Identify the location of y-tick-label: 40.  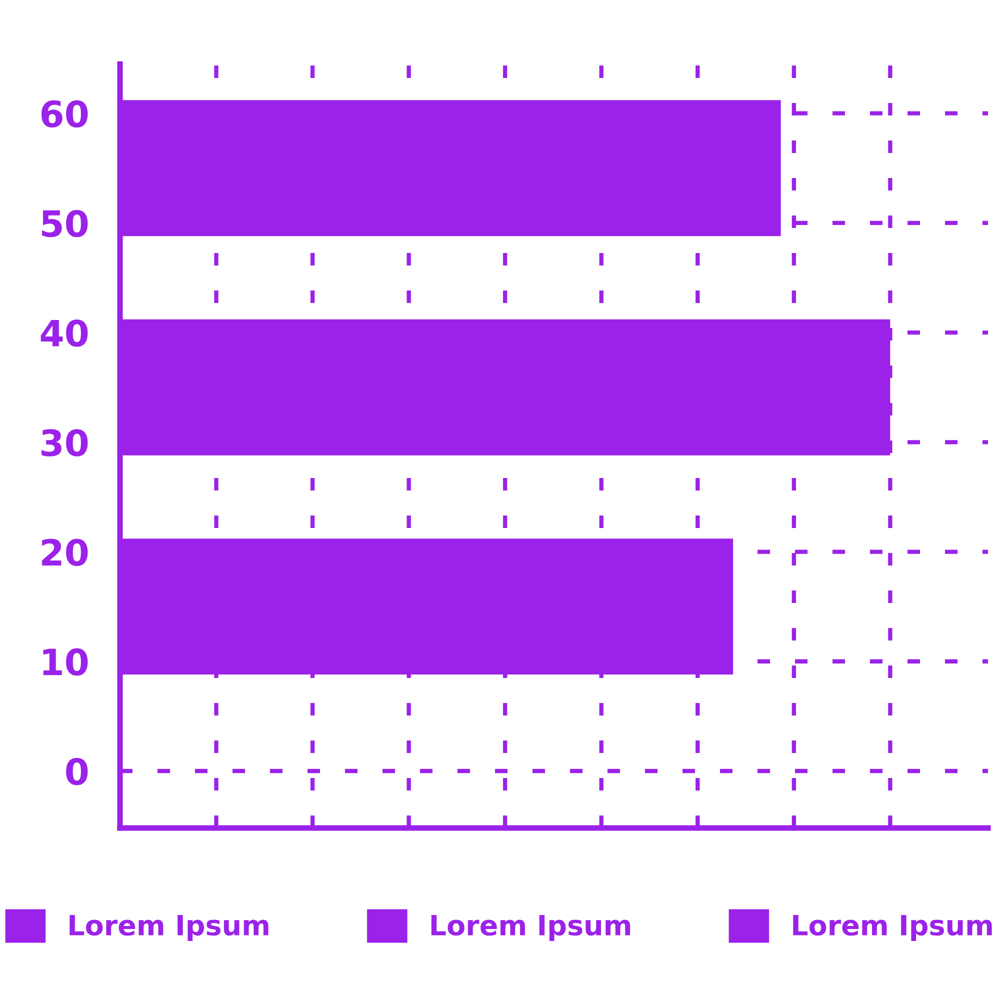
(64, 333).